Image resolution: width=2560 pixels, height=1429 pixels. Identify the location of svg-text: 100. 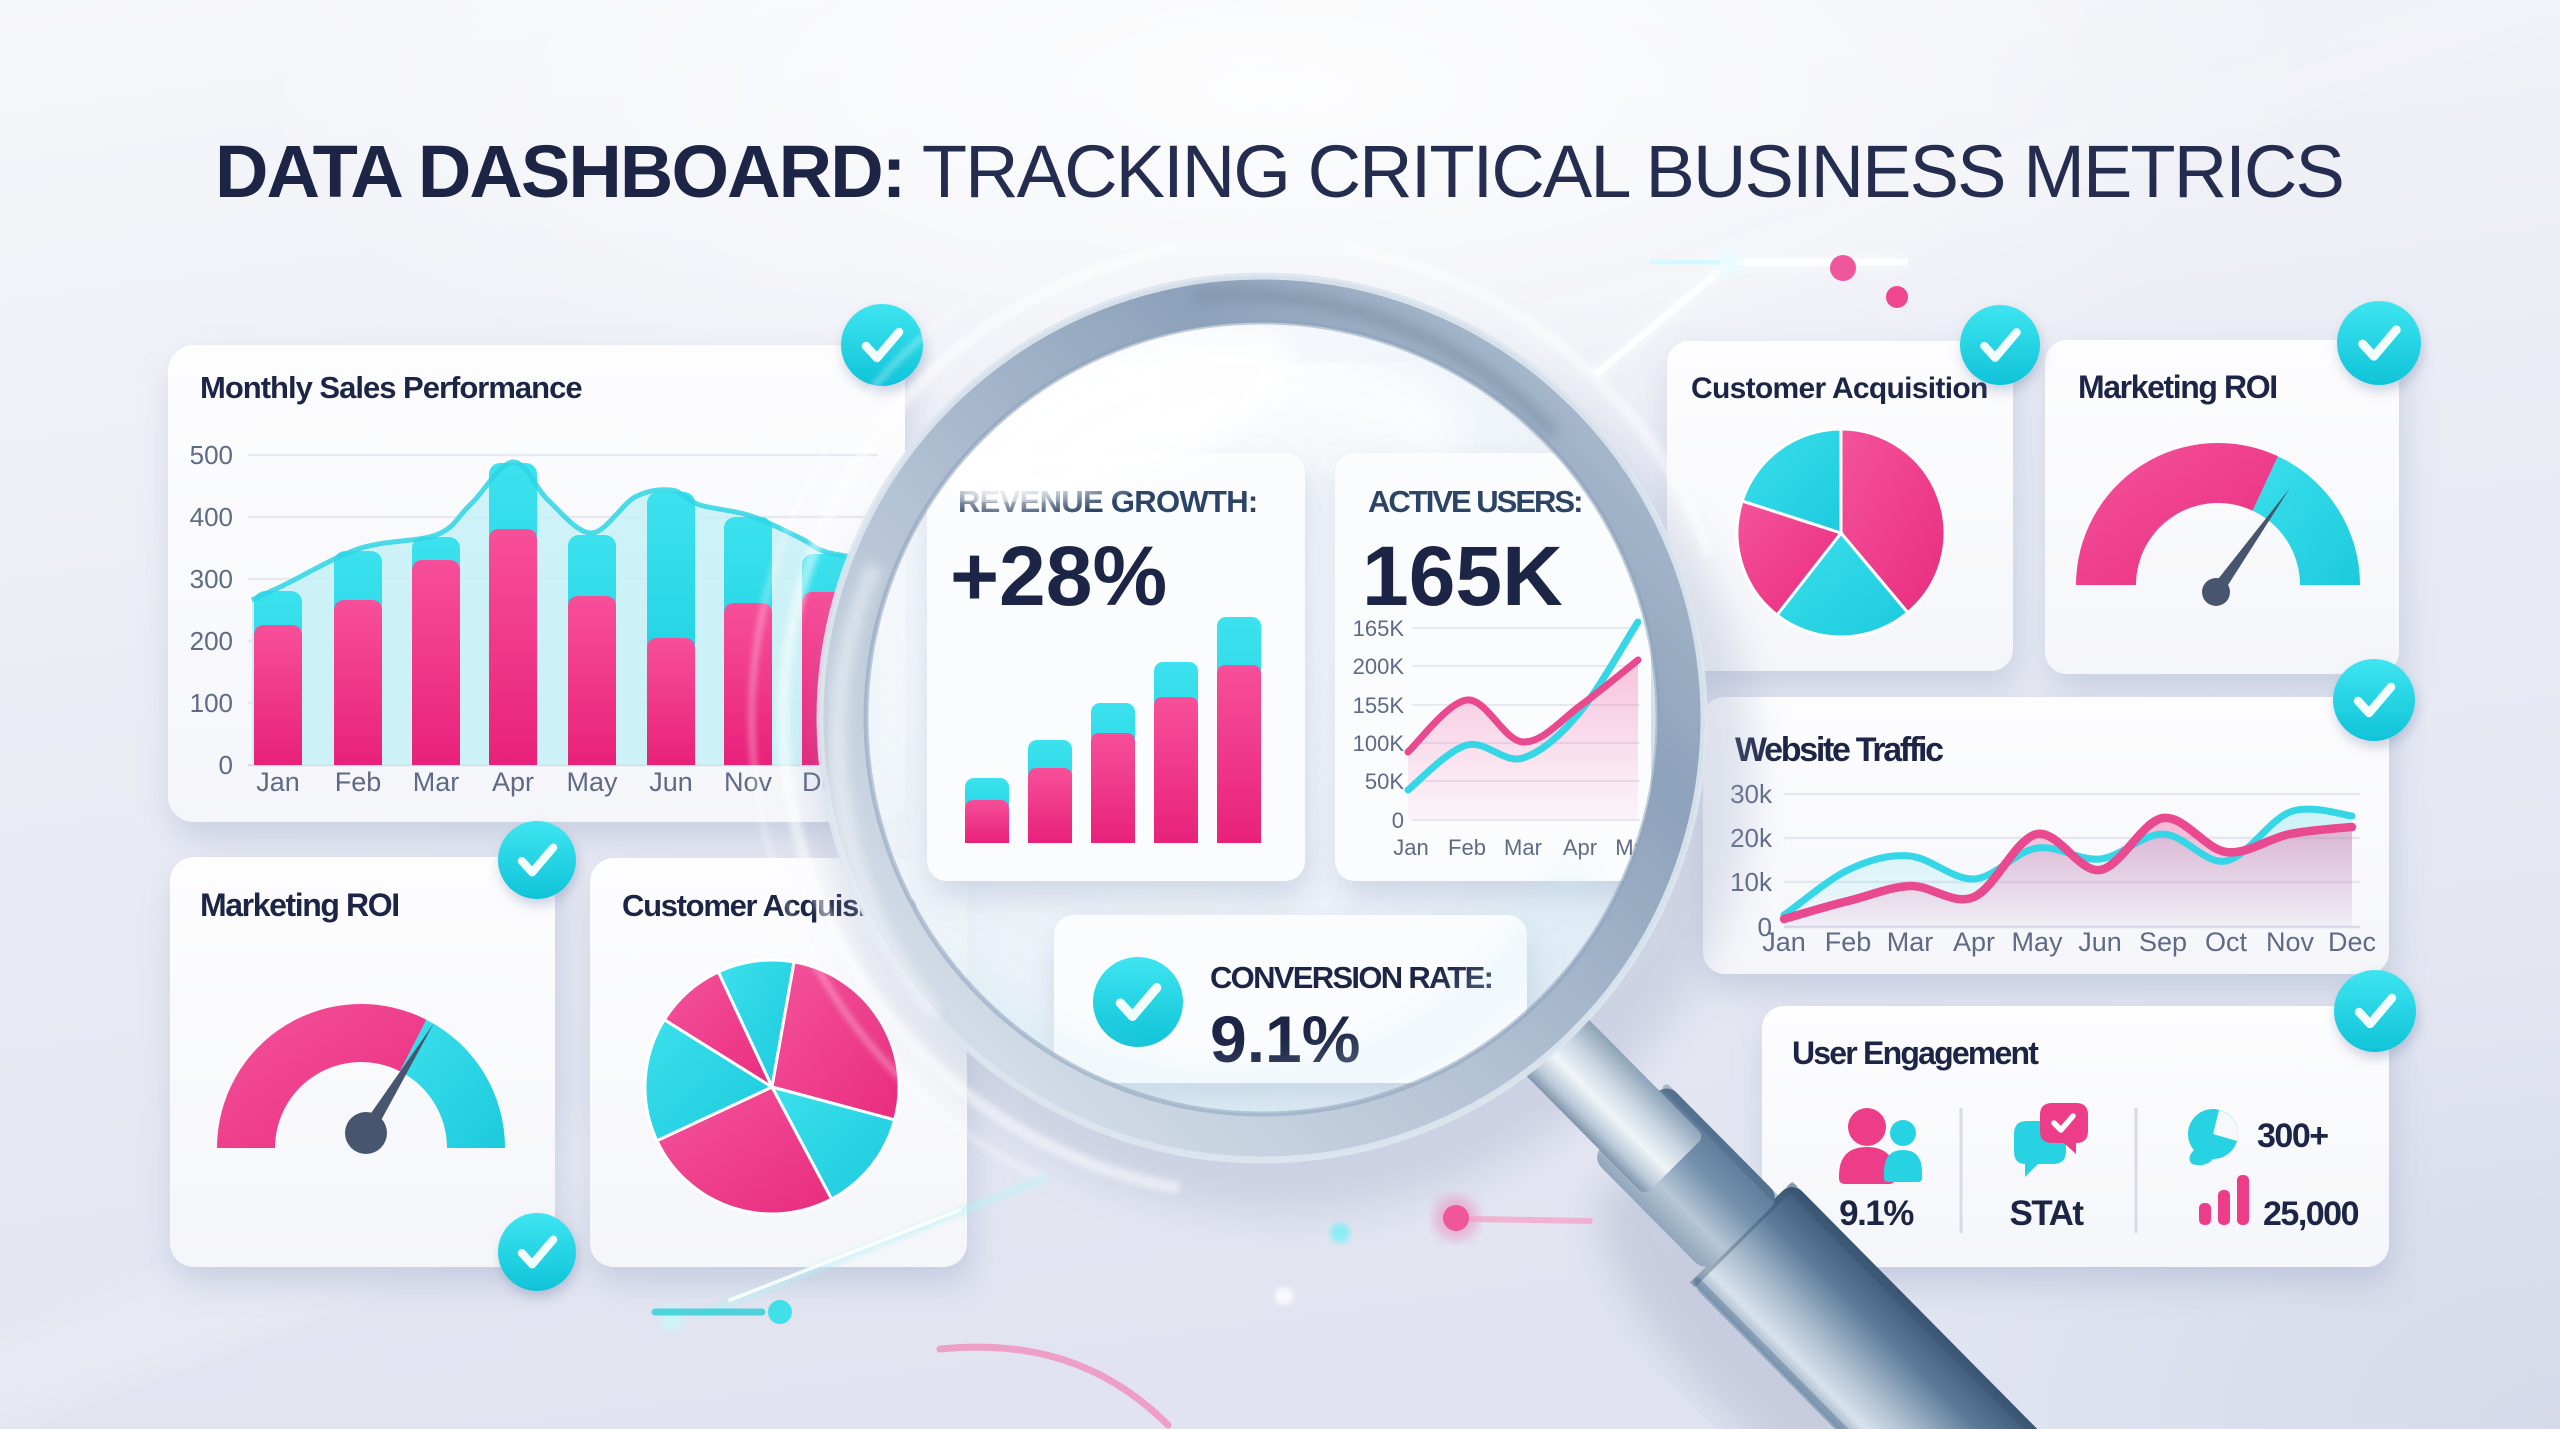
(211, 703).